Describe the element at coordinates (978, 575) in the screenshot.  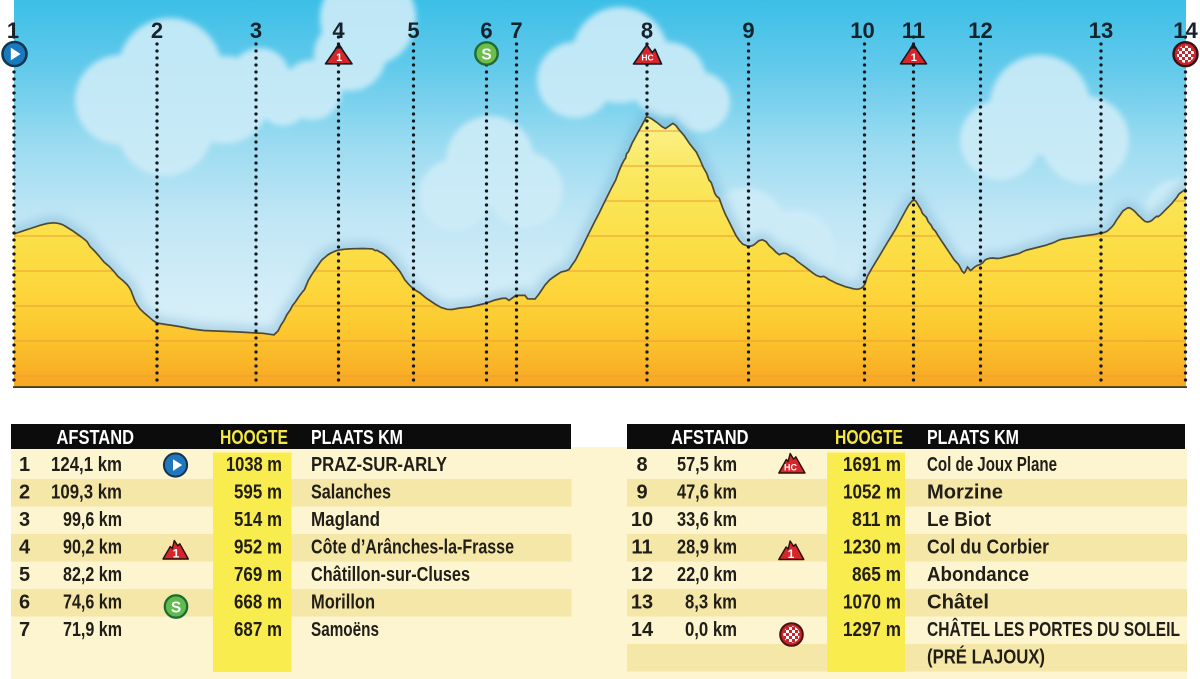
I see `svg-text: Abondance` at that location.